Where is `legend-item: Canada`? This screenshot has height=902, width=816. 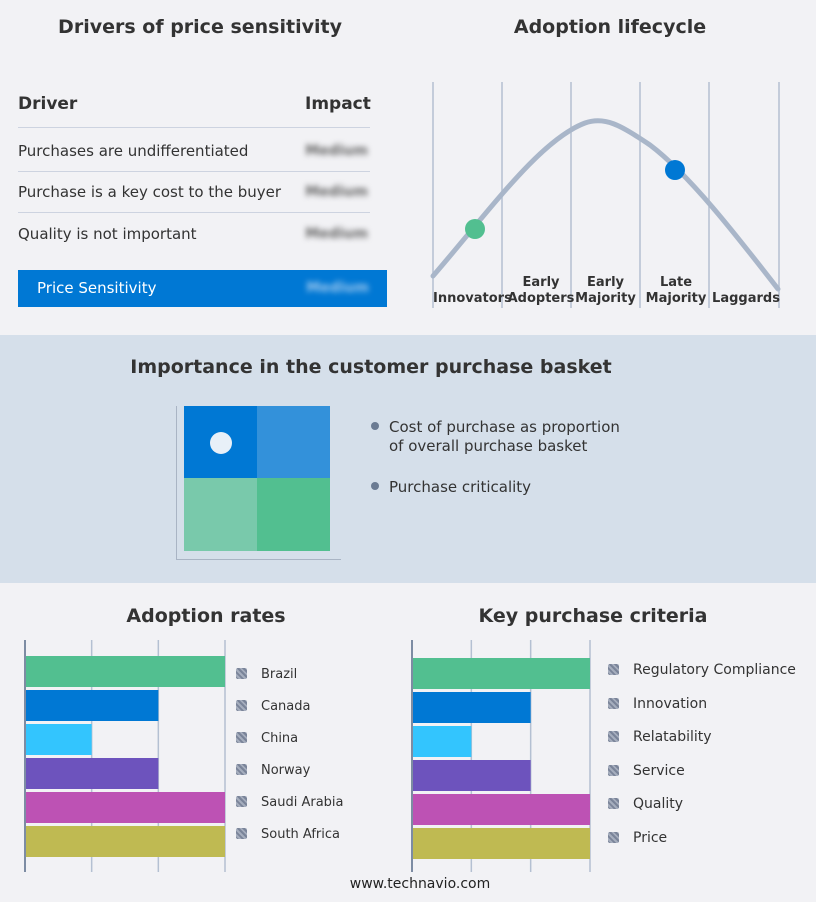
legend-item: Canada is located at coordinates (273, 706).